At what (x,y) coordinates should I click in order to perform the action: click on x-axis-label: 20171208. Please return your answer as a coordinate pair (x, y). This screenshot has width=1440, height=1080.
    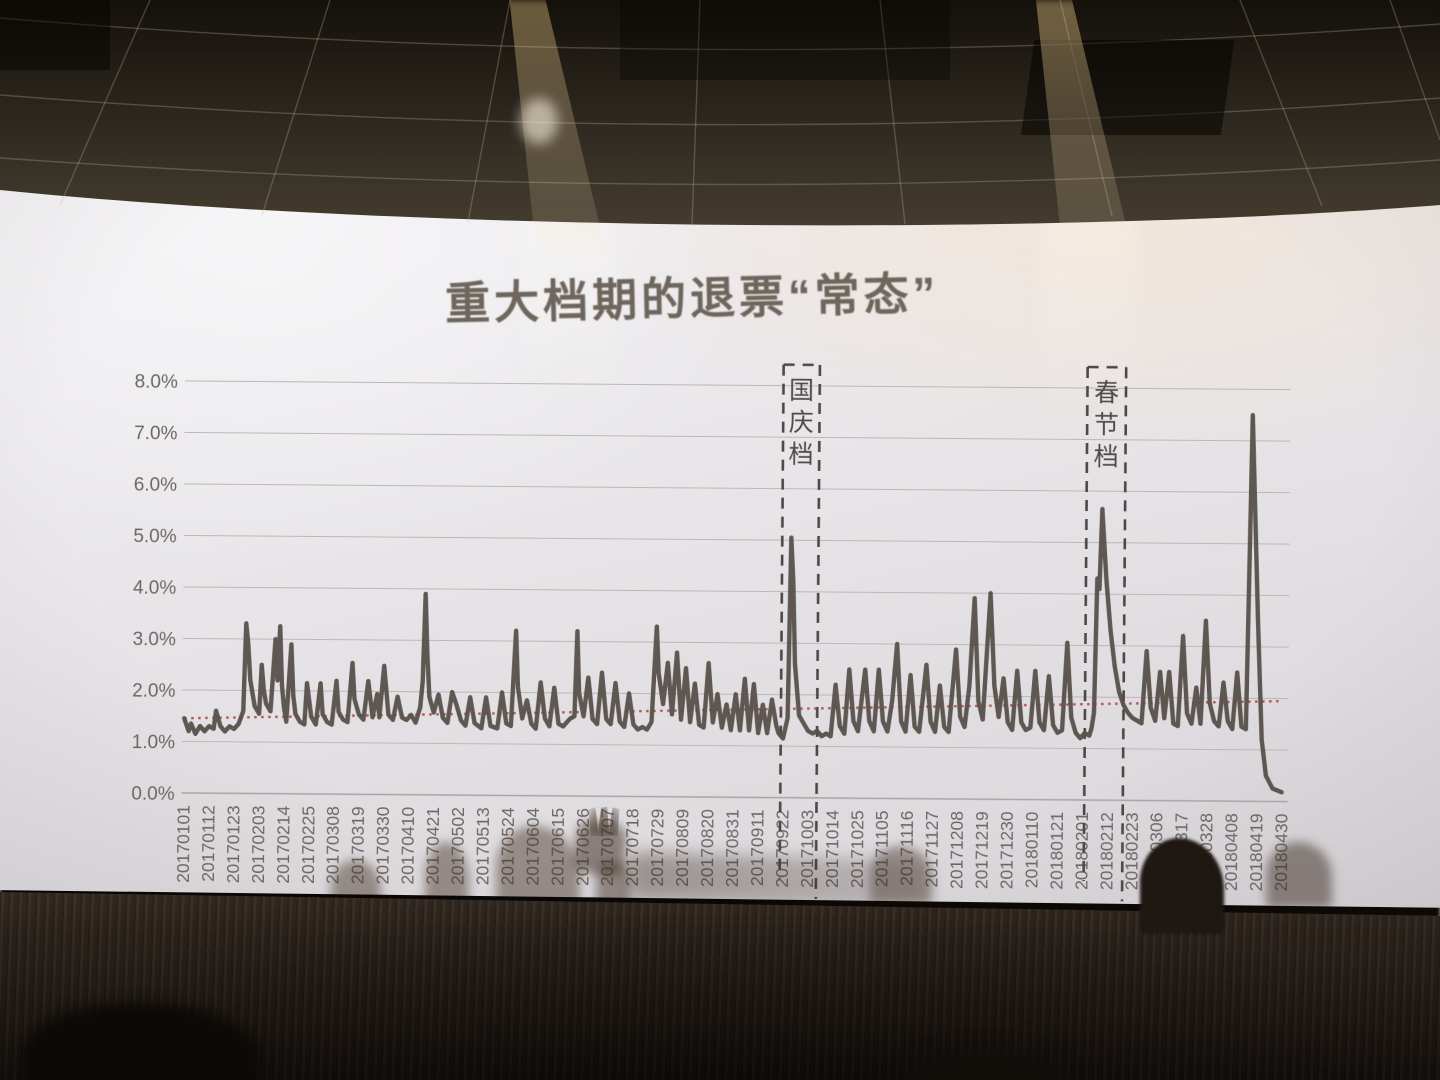
    Looking at the image, I should click on (956, 850).